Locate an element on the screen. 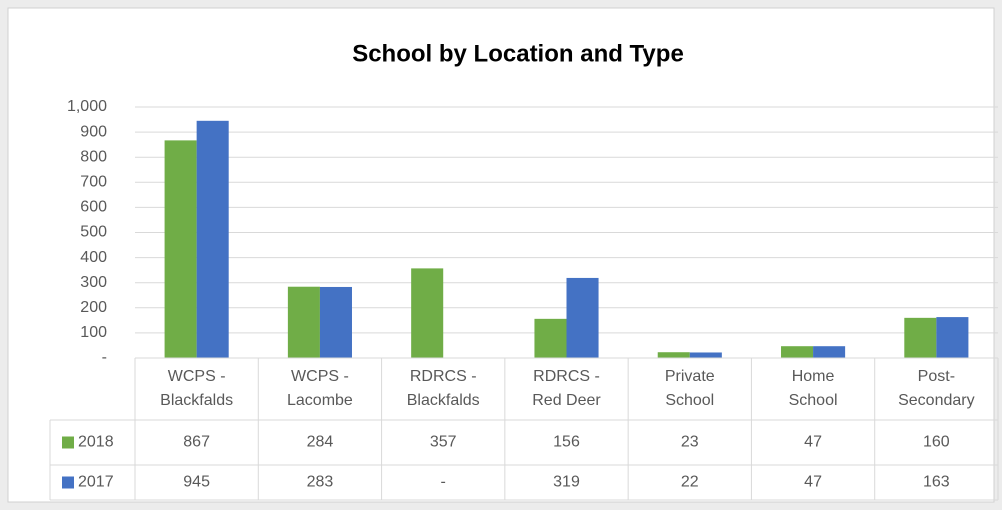 This screenshot has width=1002, height=510. y-tick-label: 100 is located at coordinates (93, 332).